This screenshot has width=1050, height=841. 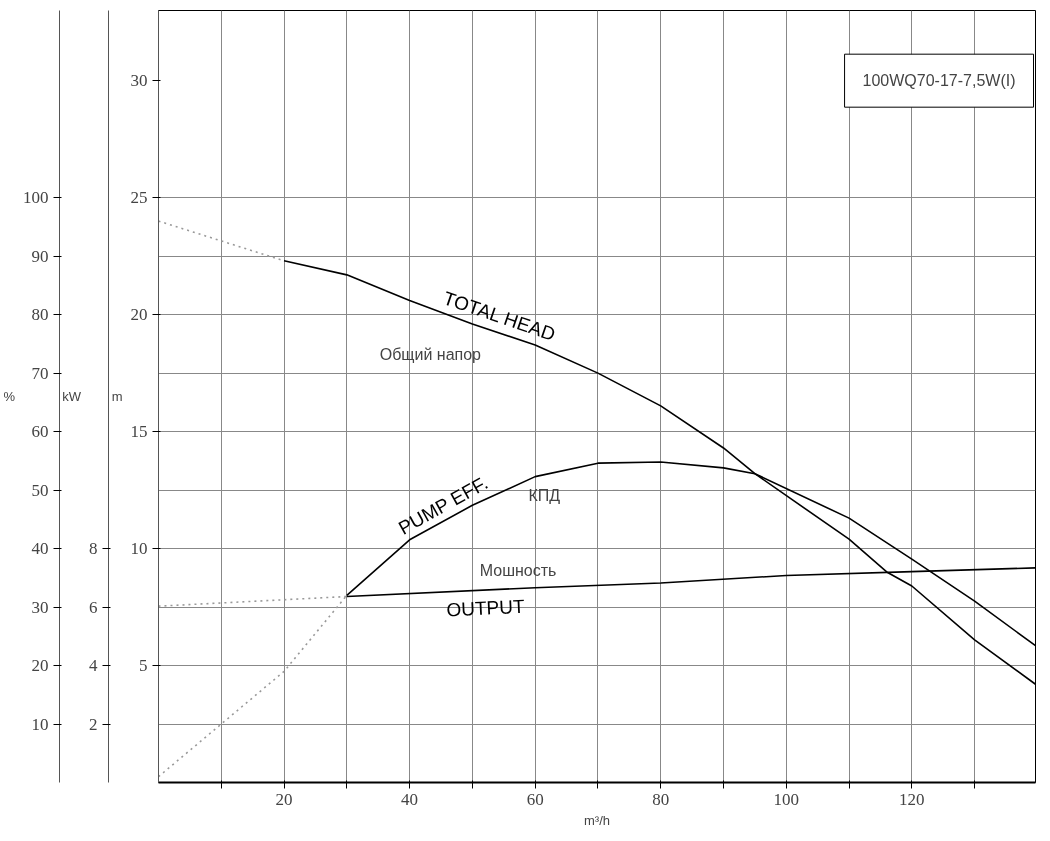 What do you see at coordinates (139, 315) in the screenshot?
I see `y-tick-label: 20` at bounding box center [139, 315].